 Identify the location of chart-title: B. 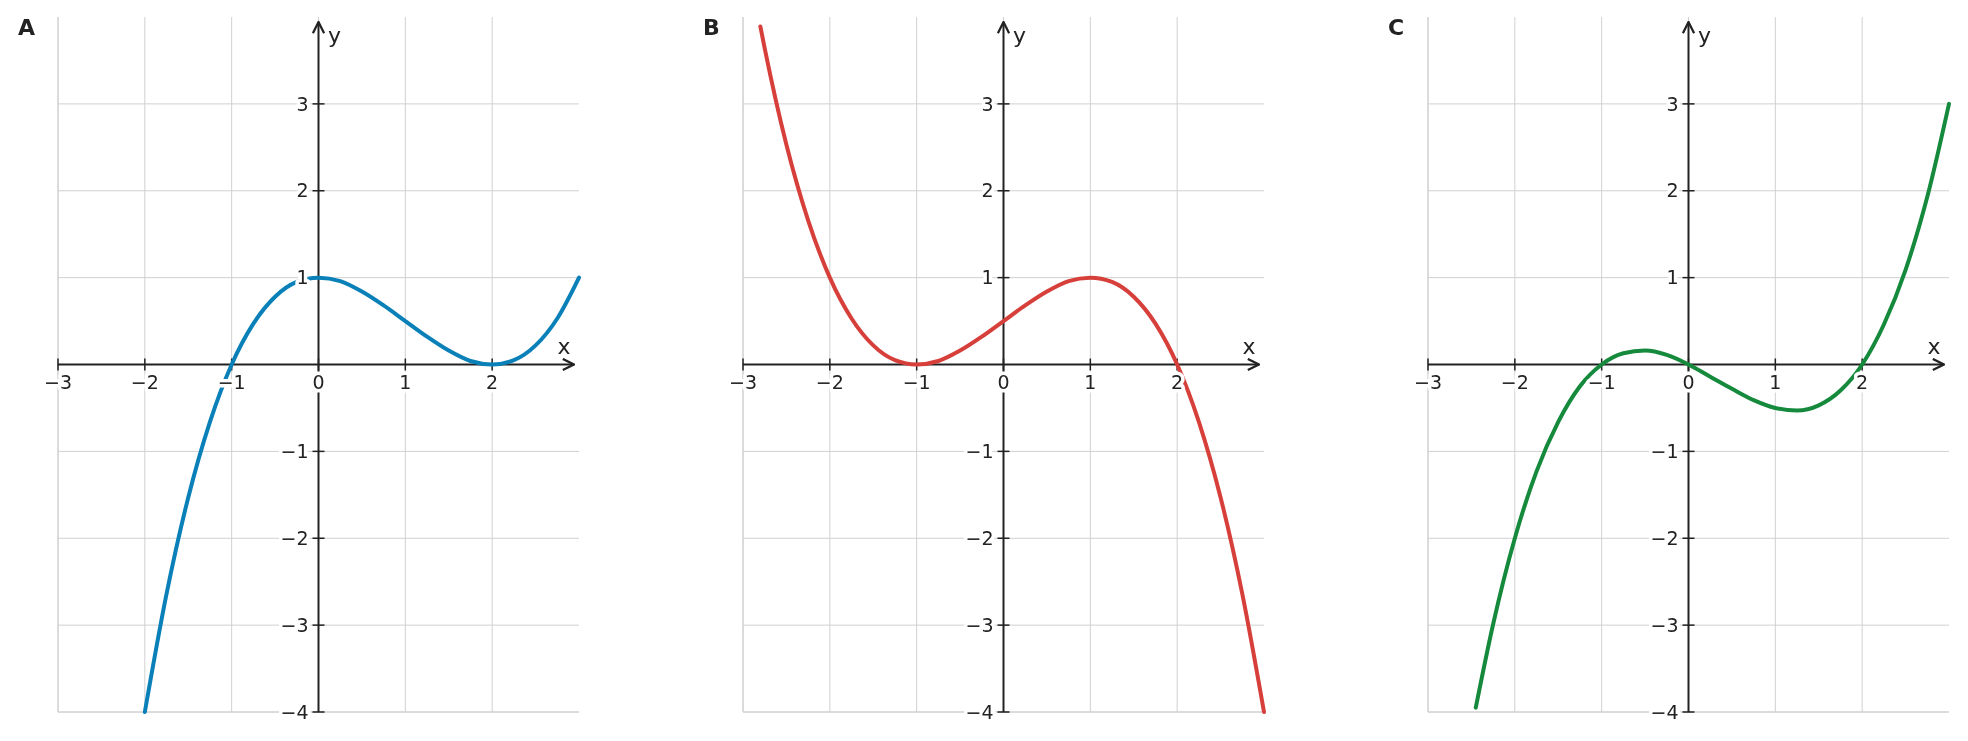
(711, 27).